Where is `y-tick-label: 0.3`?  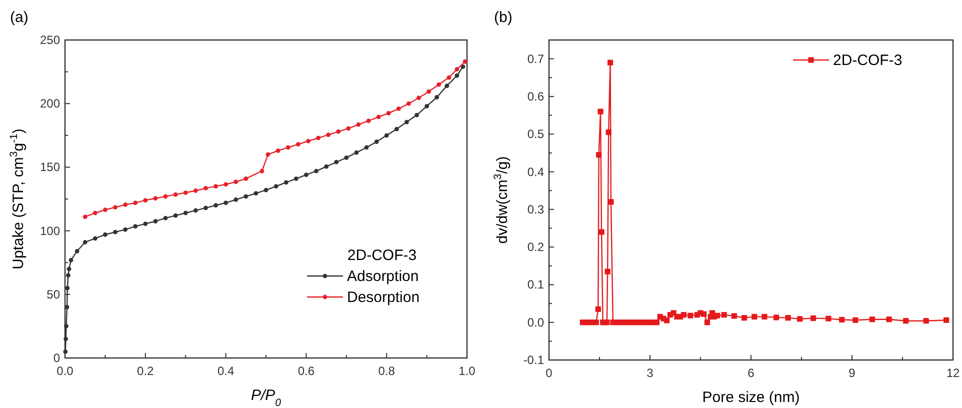 y-tick-label: 0.3 is located at coordinates (535, 209).